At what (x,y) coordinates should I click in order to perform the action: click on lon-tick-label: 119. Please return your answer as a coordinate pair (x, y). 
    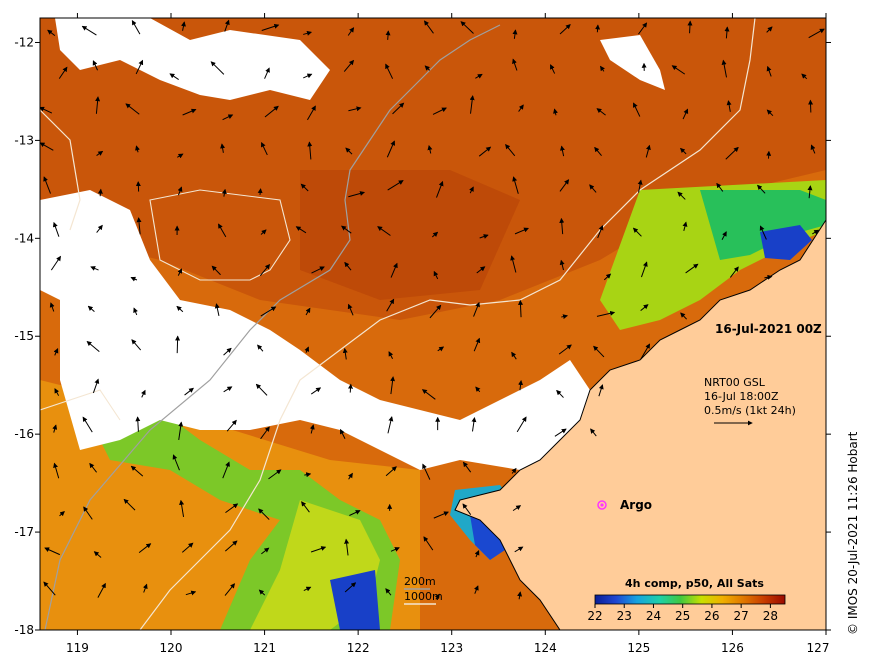
    Looking at the image, I should click on (77, 648).